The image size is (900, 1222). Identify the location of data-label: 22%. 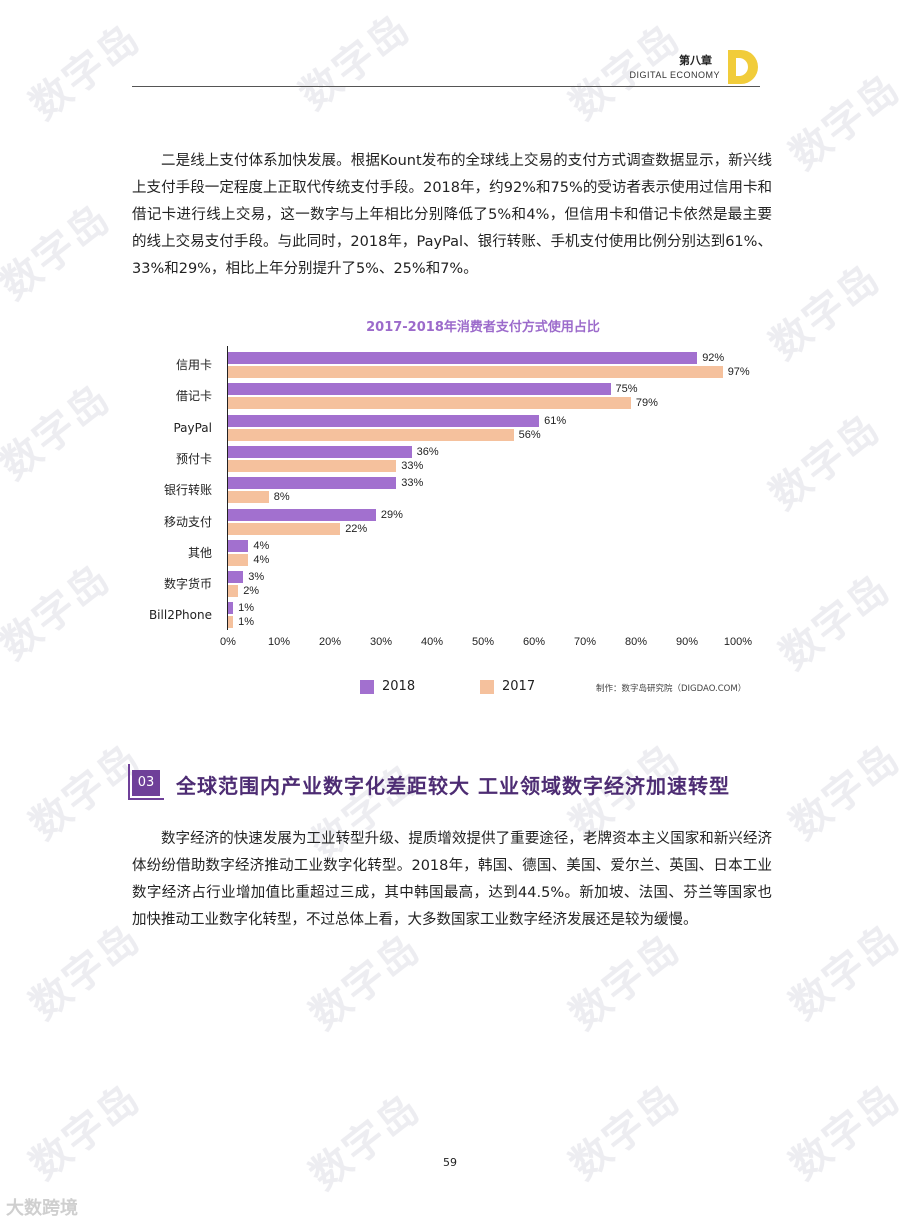
(356, 528).